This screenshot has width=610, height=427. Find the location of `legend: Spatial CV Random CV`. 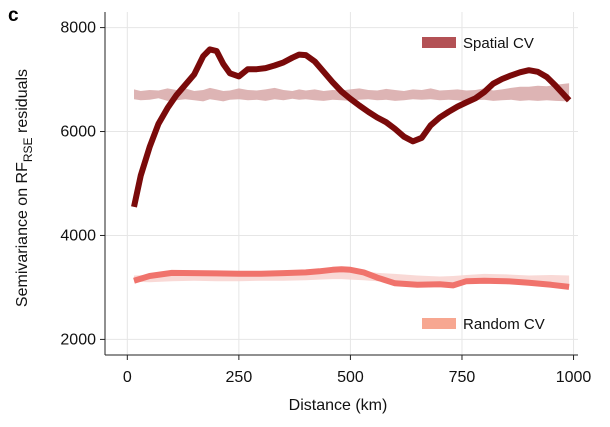

legend: Spatial CV Random CV is located at coordinates (483, 184).